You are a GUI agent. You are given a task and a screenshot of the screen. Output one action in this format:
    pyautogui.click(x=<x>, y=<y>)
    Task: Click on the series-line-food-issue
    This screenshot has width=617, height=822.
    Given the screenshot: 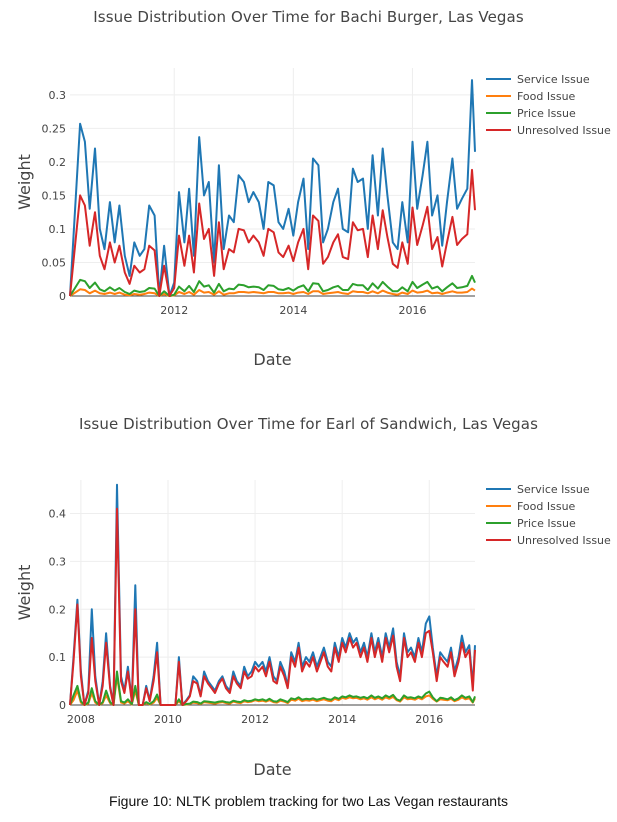 What is the action you would take?
    pyautogui.click(x=272, y=292)
    